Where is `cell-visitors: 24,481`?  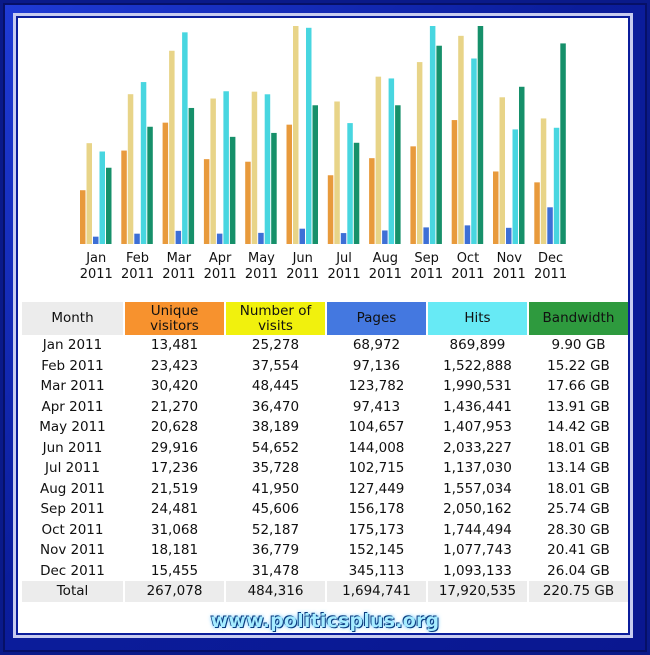
cell-visitors: 24,481 is located at coordinates (174, 509).